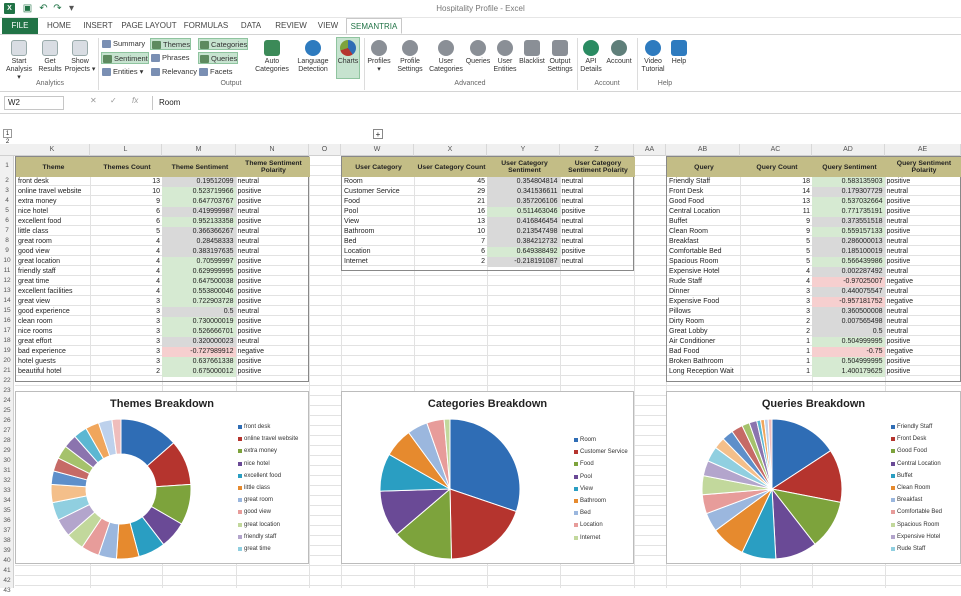 This screenshot has width=961, height=596. I want to click on themes-cell: 10, so click(156, 191).